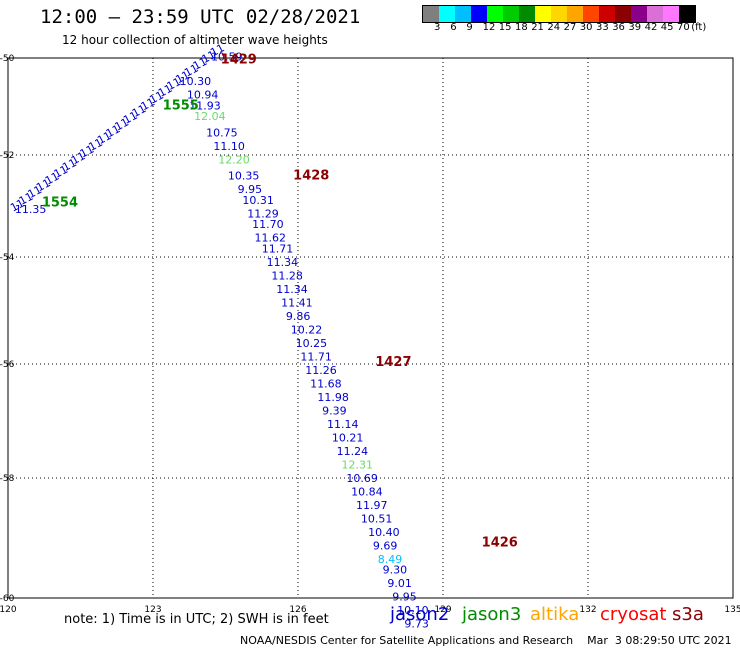  Describe the element at coordinates (250, 189) in the screenshot. I see `wave-height-value: 9.95` at that location.